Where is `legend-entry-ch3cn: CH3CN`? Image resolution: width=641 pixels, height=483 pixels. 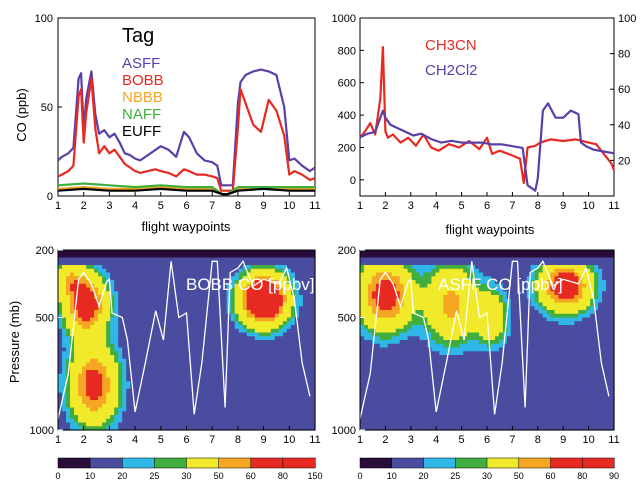
legend-entry-ch3cn: CH3CN is located at coordinates (451, 45).